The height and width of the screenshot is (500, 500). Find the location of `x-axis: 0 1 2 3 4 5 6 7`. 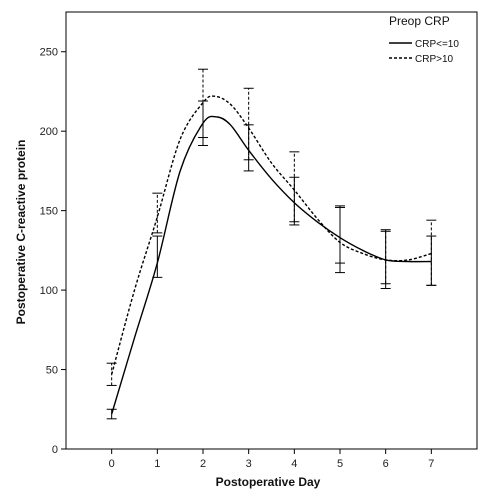

x-axis: 0 1 2 3 4 5 6 7 is located at coordinates (271, 459).